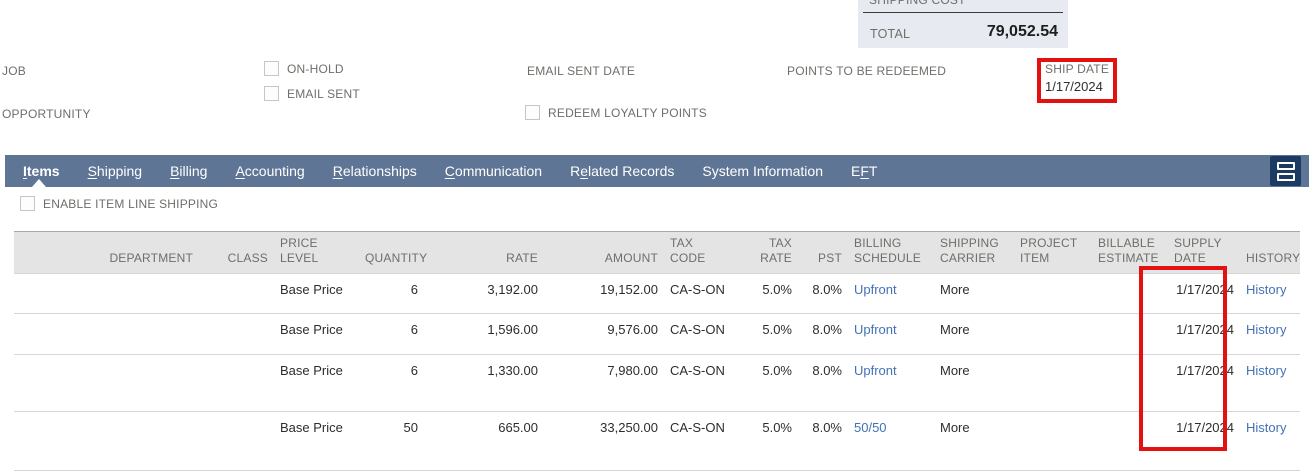  What do you see at coordinates (688, 250) in the screenshot?
I see `col-tax-code: TAX CODE` at bounding box center [688, 250].